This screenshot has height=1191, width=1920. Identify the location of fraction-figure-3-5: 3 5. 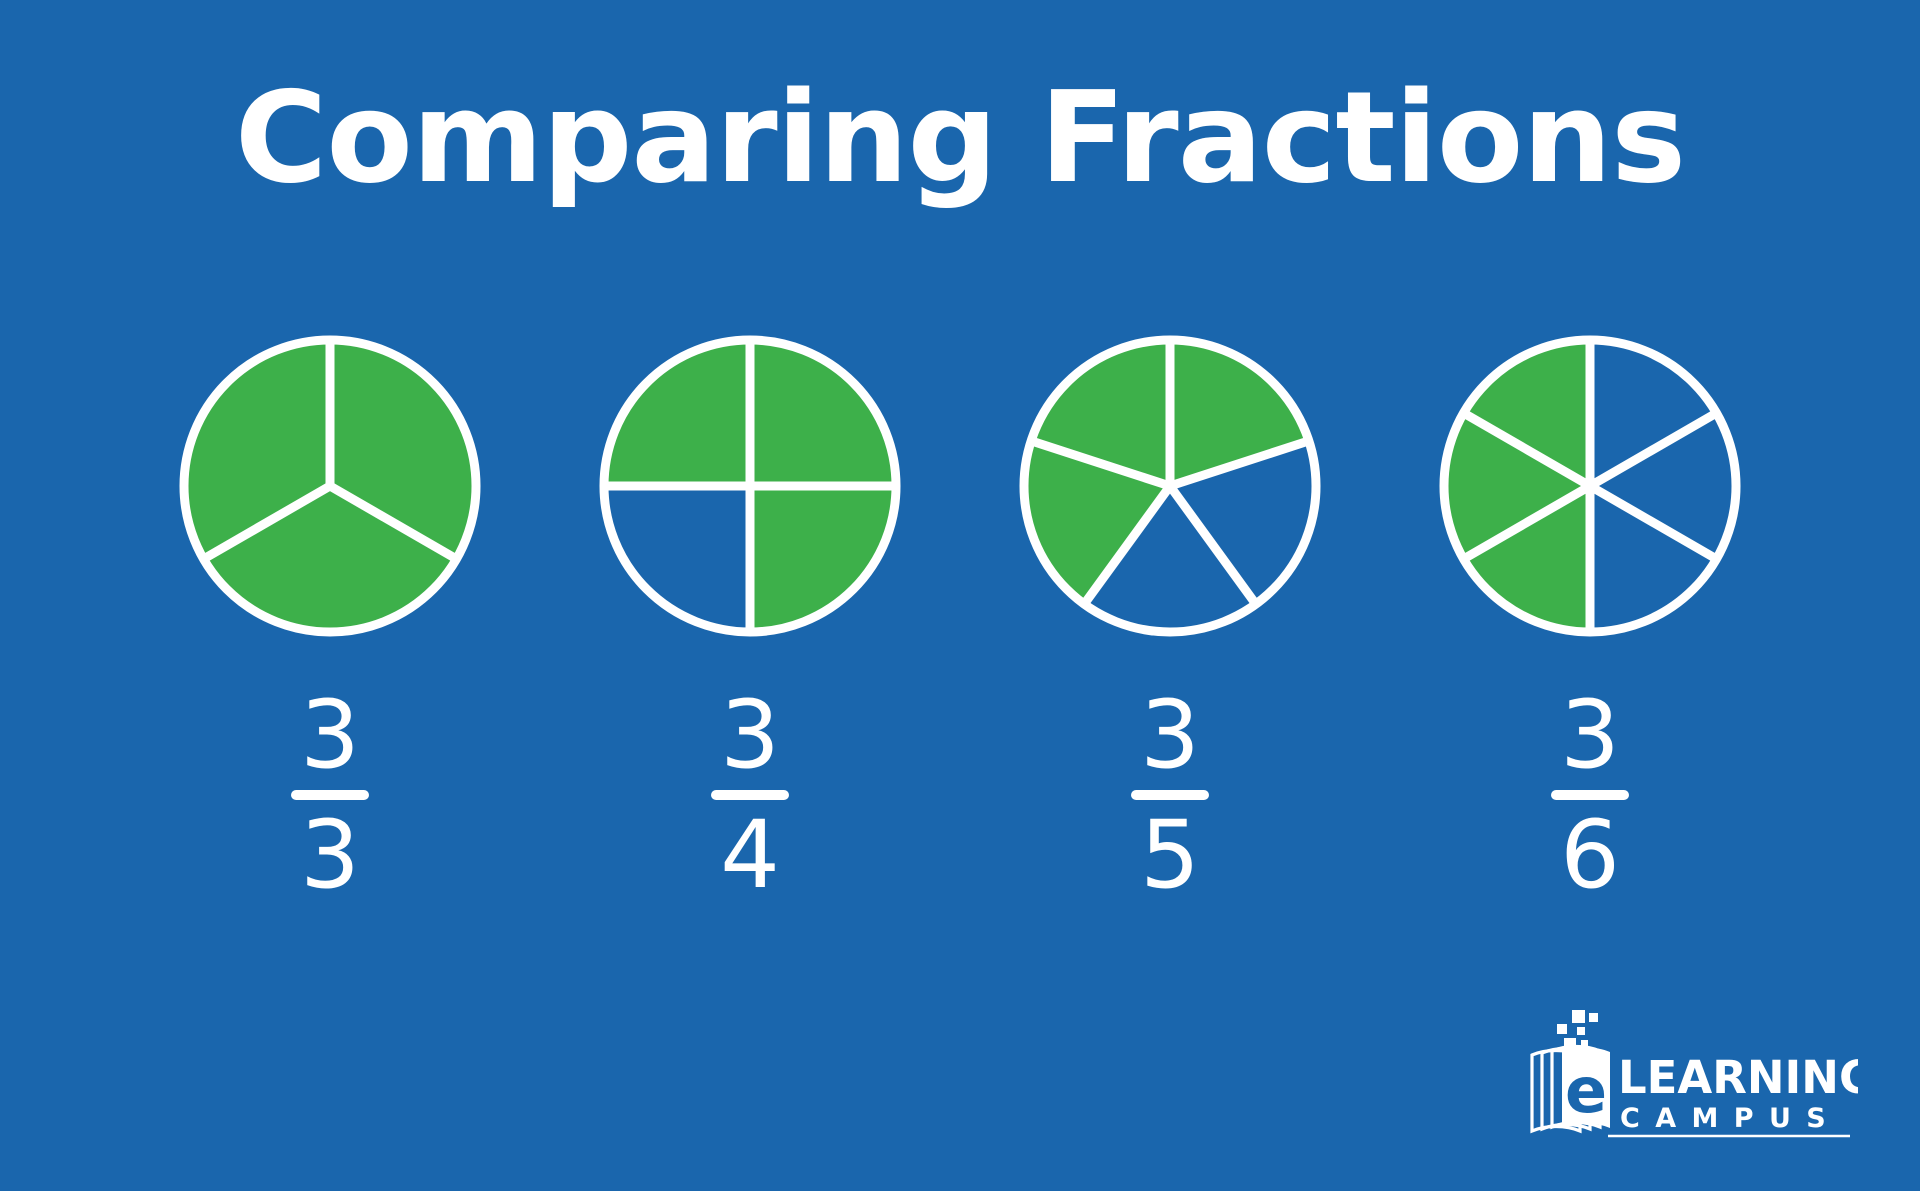
(1170, 620).